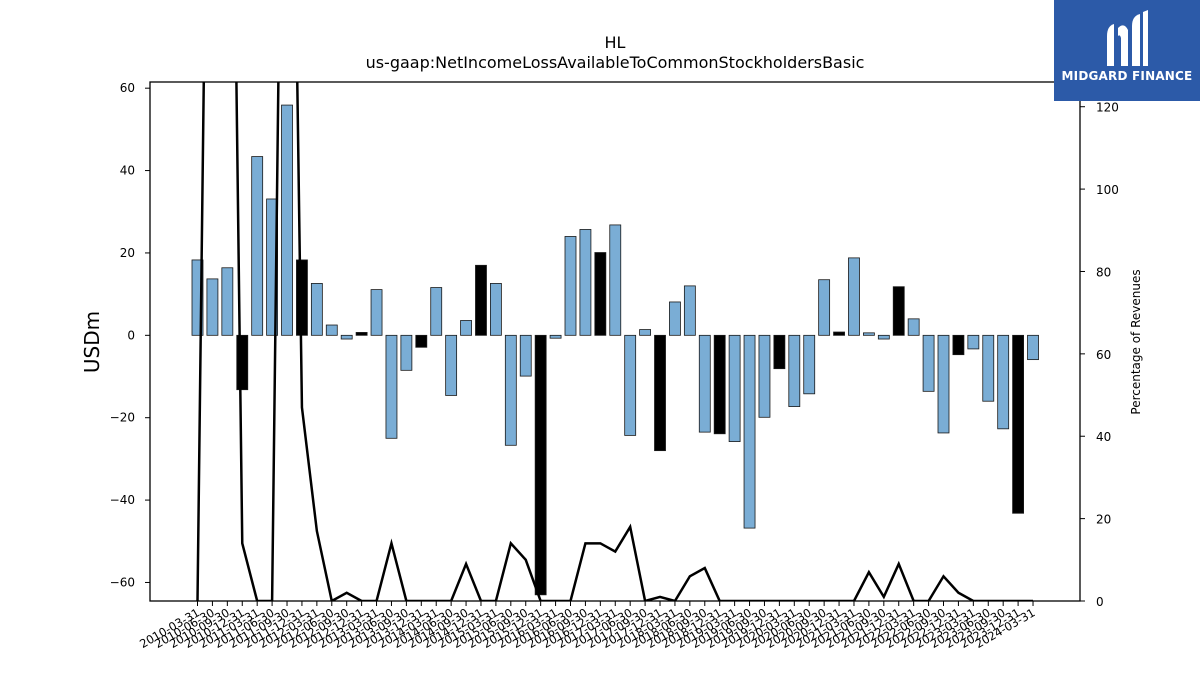  I want to click on y-tick-label: 40, so click(127, 171).